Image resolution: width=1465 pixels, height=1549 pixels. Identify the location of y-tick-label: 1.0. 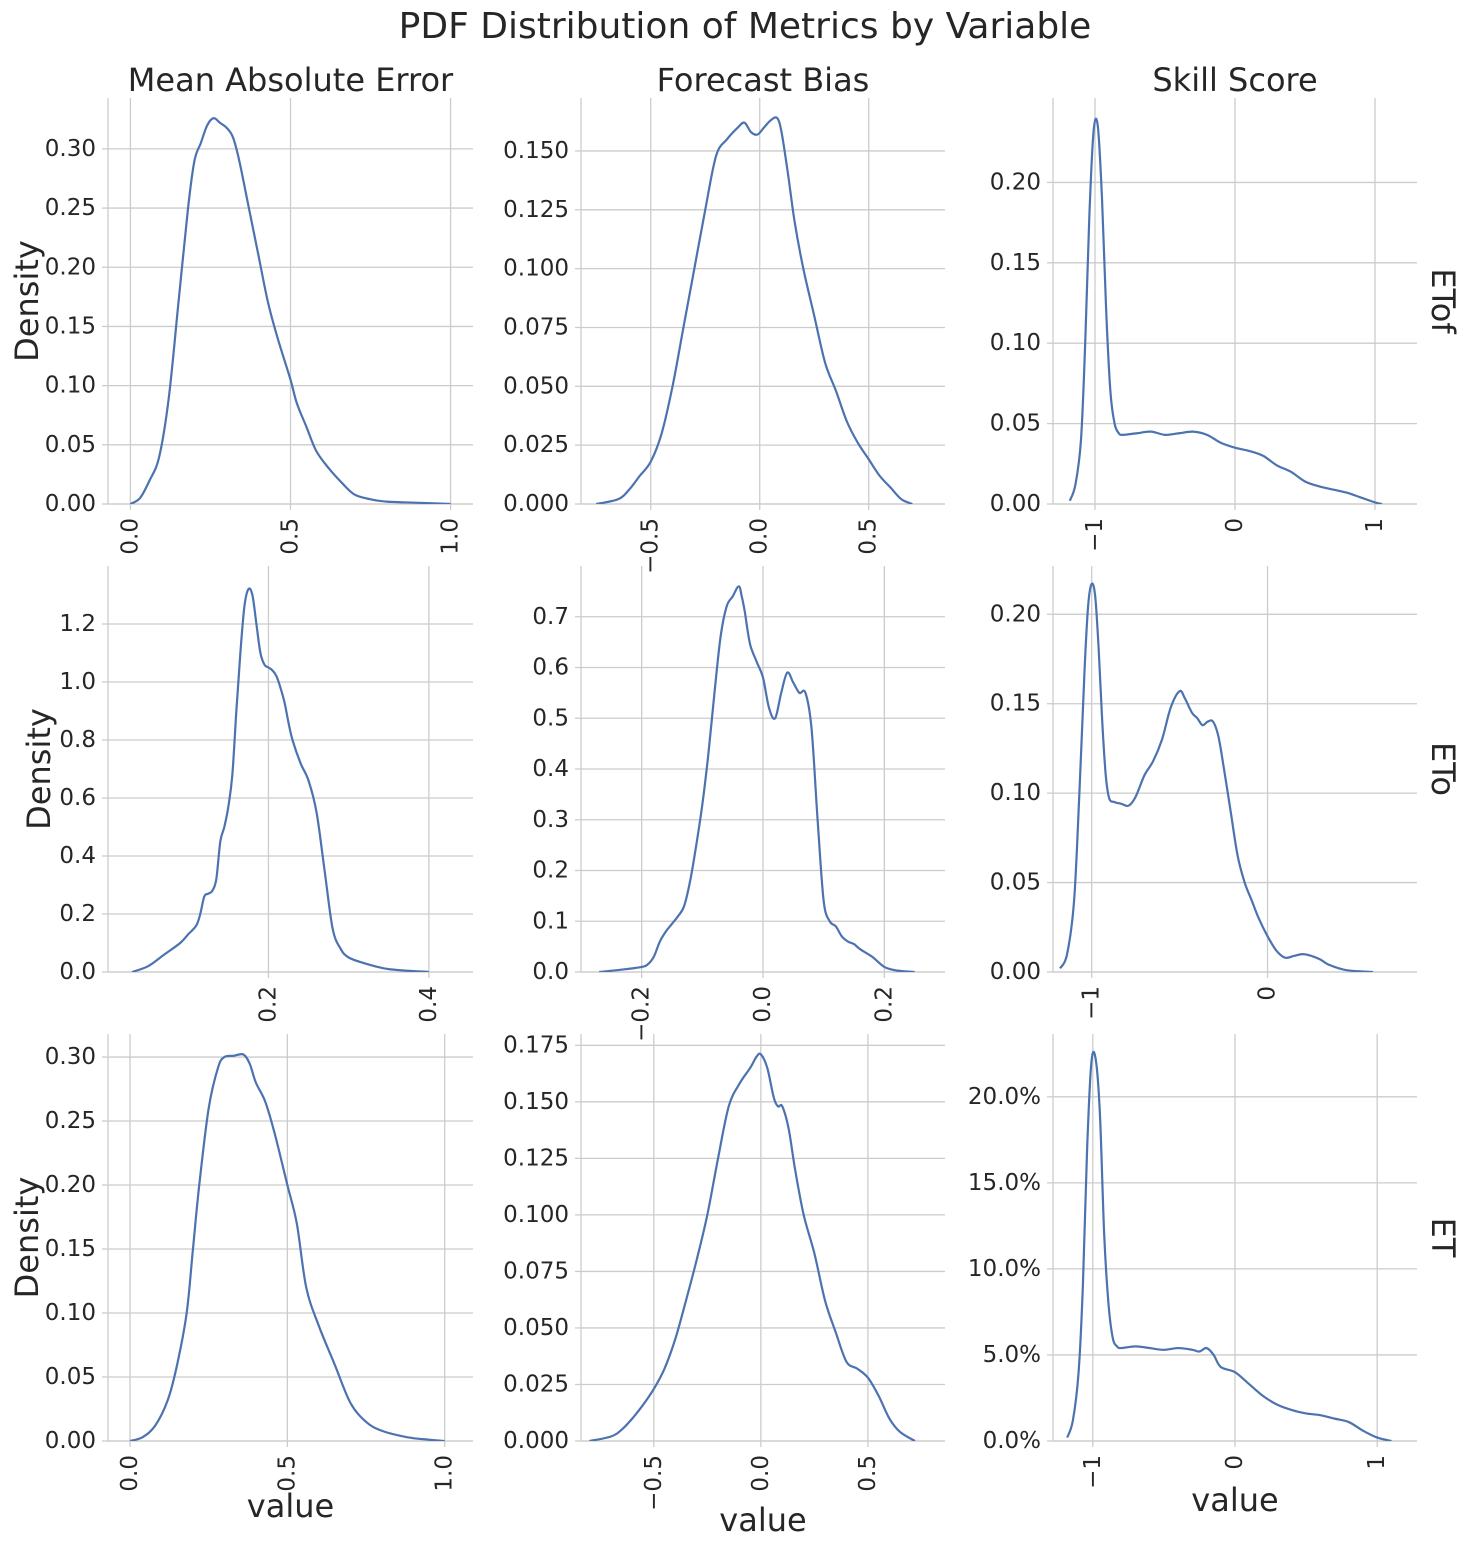
(77, 682).